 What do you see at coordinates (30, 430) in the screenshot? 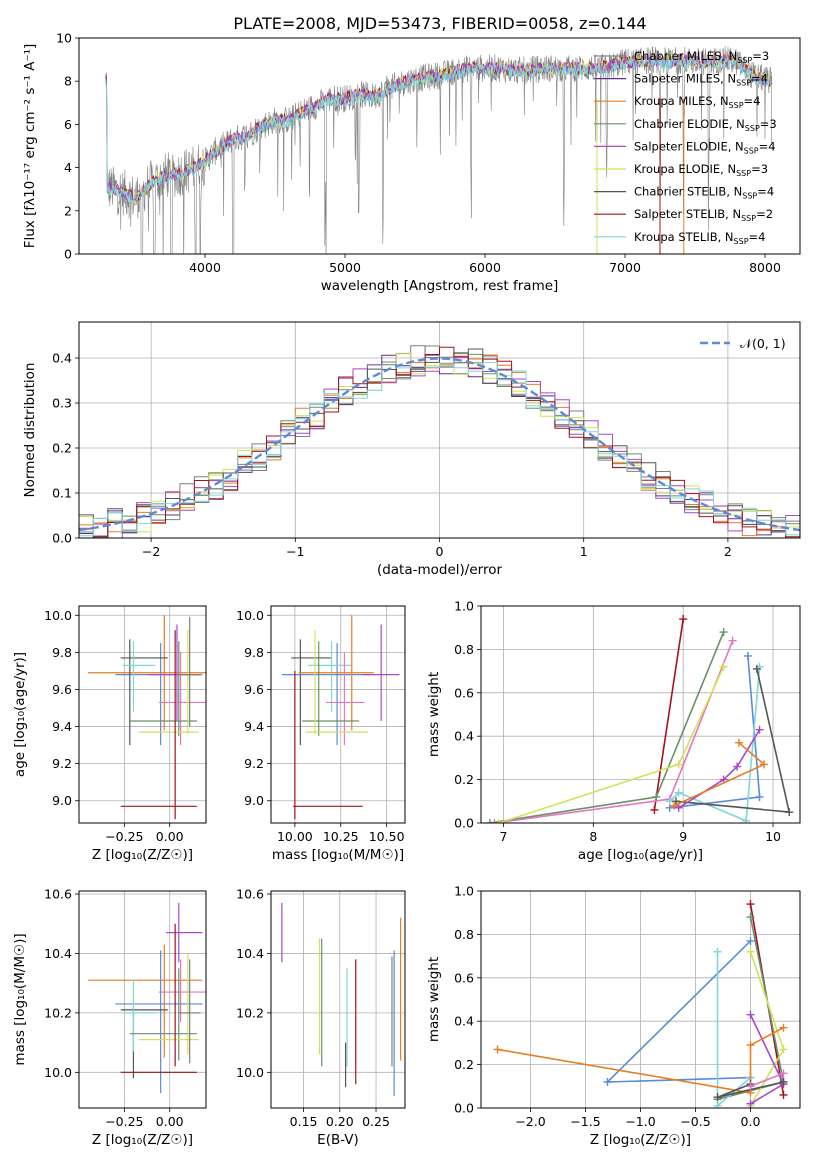
I see `residual_hist-ylabel: Normed distribution` at bounding box center [30, 430].